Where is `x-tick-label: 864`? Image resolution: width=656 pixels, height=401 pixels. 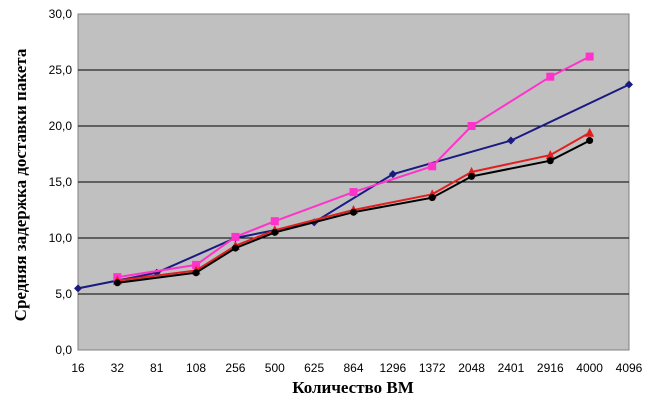 x-tick-label: 864 is located at coordinates (353, 368).